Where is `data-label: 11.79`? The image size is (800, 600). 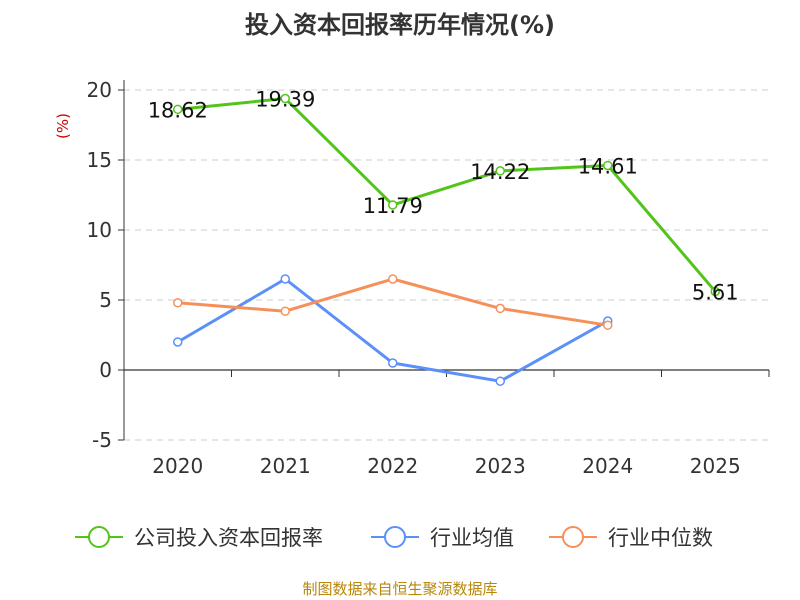 data-label: 11.79 is located at coordinates (393, 206).